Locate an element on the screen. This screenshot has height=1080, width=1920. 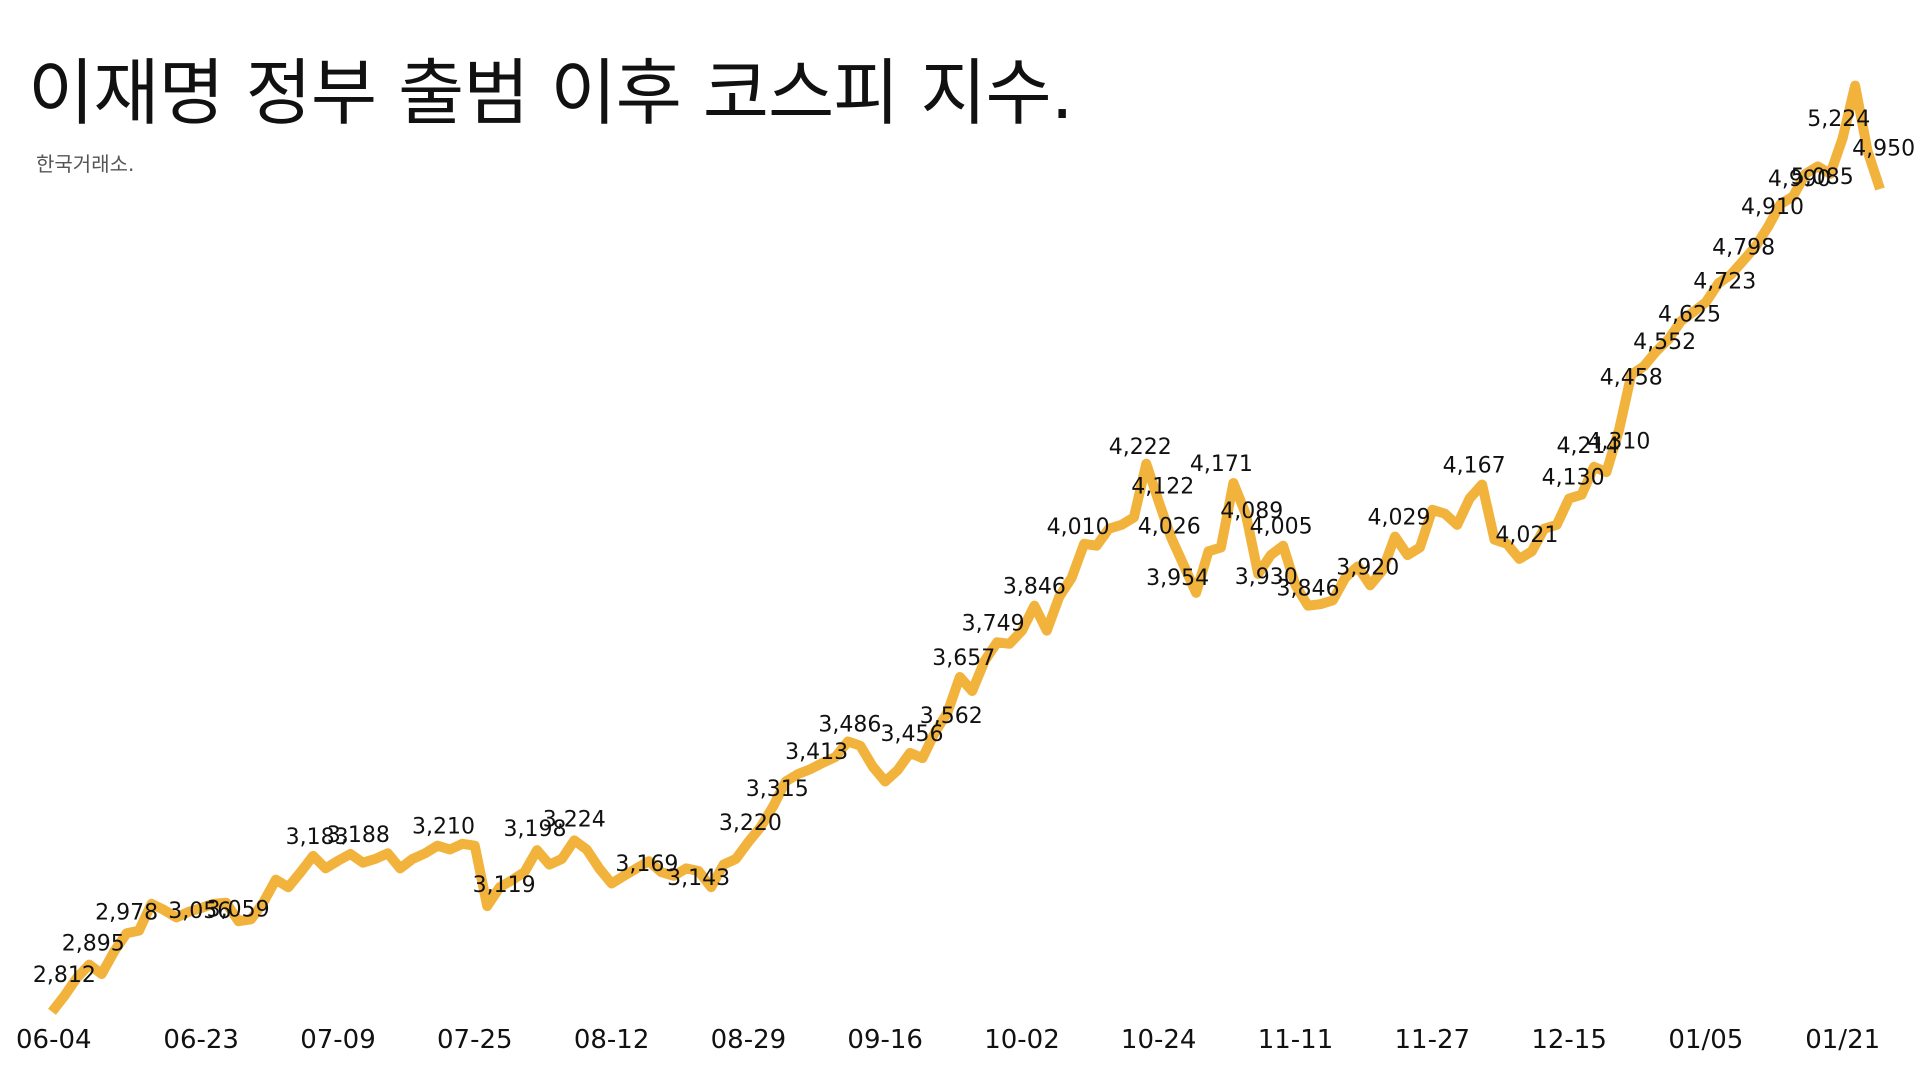
data-label: 4,005 is located at coordinates (1281, 527).